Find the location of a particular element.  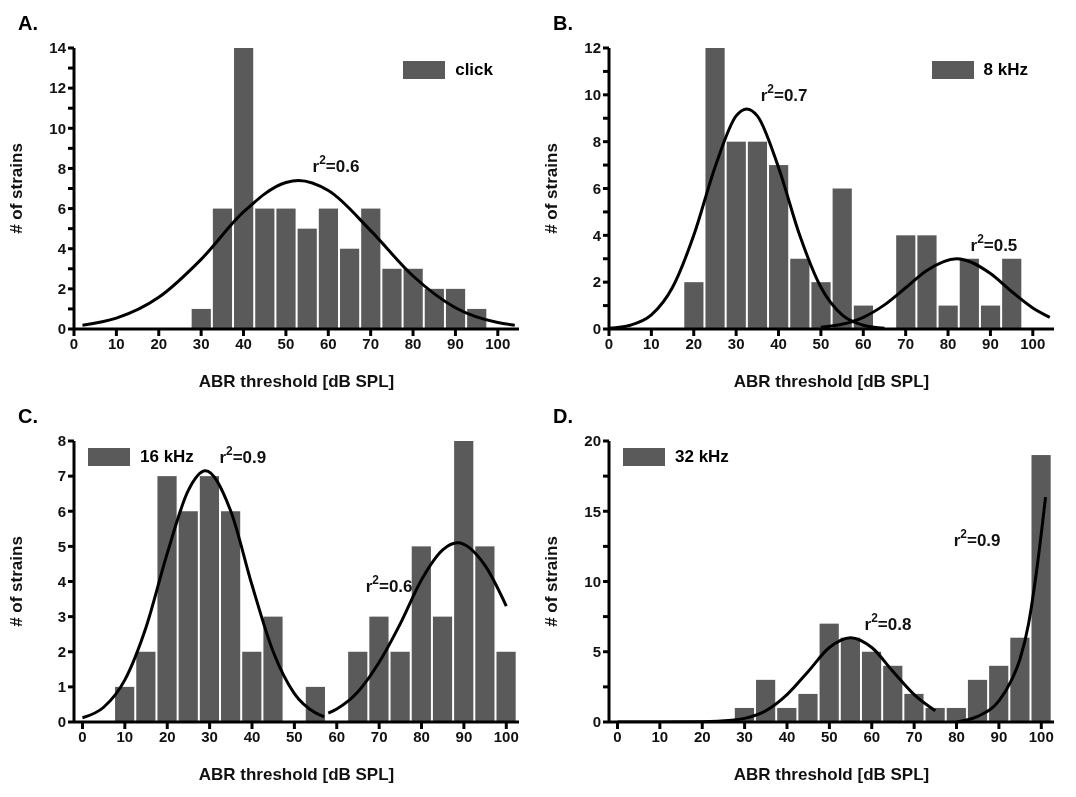

y-tick-label: 3 is located at coordinates (61, 616).